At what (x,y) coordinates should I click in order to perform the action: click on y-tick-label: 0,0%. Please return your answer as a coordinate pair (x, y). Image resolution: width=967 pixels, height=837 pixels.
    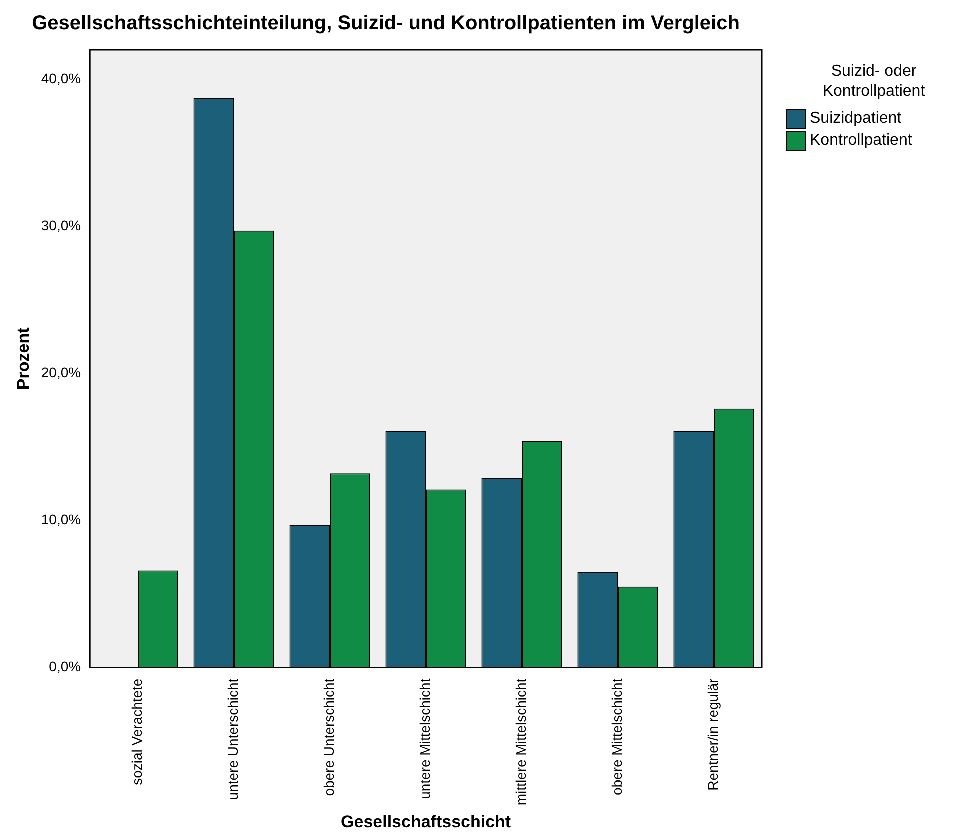
    Looking at the image, I should click on (65, 666).